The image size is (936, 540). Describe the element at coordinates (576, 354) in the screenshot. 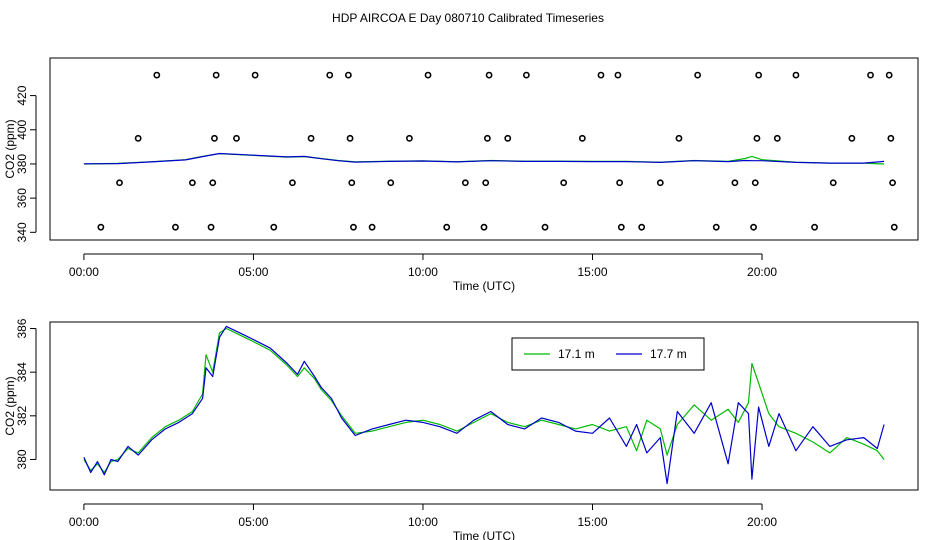

I see `legend-label: 17.1 m` at that location.